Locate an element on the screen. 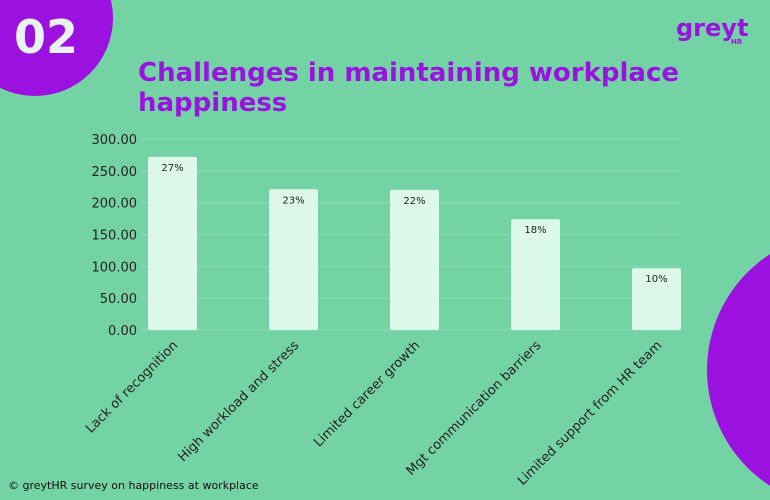 The width and height of the screenshot is (770, 500). bar-label: 22% is located at coordinates (414, 201).